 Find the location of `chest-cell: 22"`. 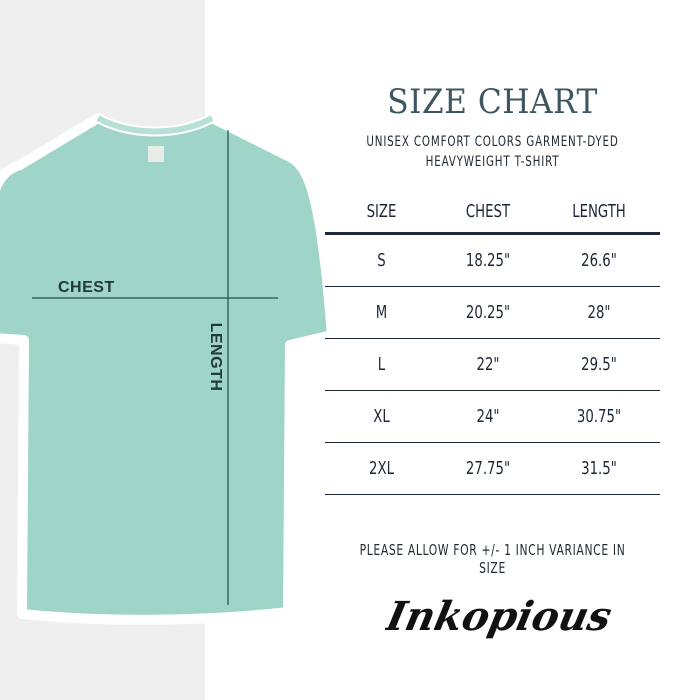

chest-cell: 22" is located at coordinates (488, 364).